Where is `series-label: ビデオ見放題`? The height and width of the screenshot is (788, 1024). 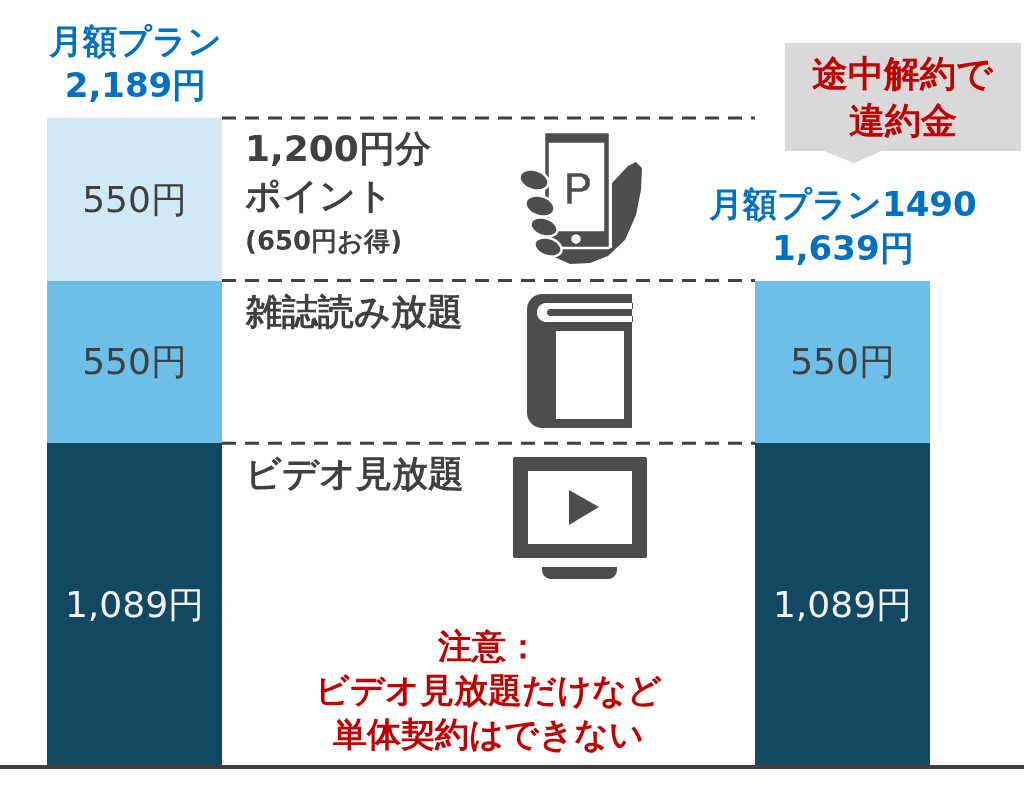
series-label: ビデオ見放題 is located at coordinates (354, 473).